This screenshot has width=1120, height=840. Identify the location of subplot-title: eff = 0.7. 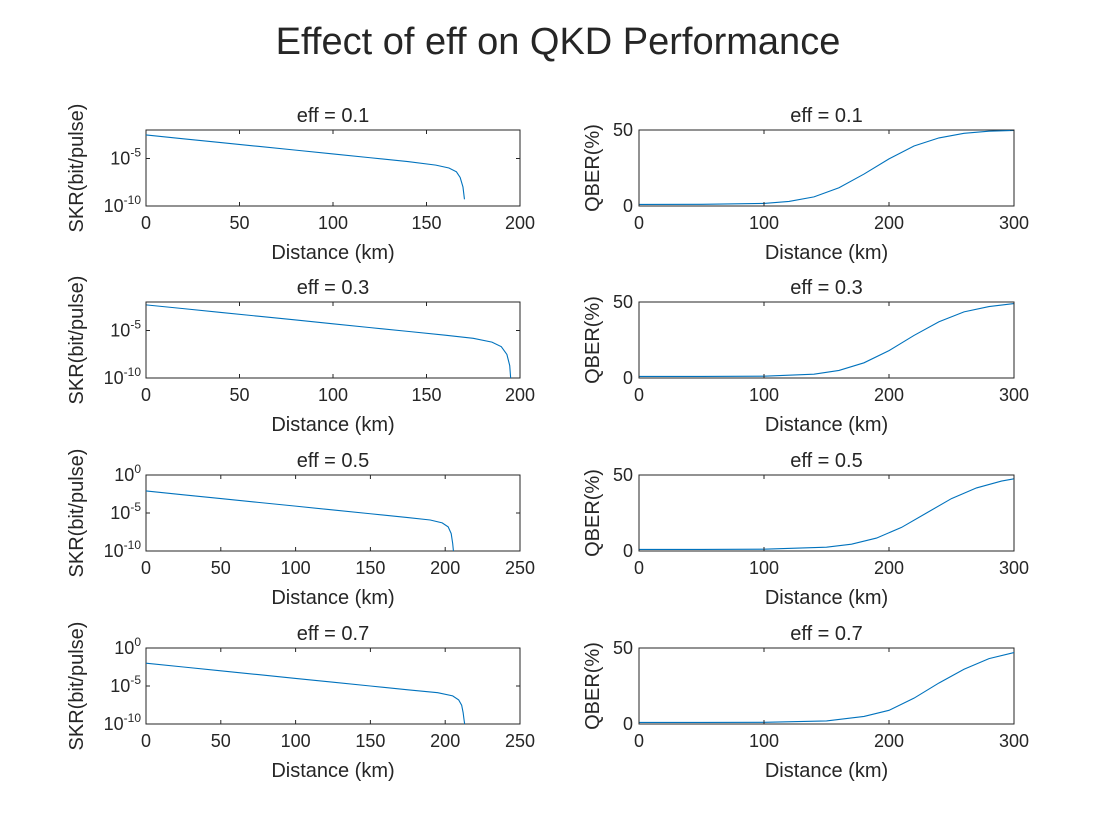
(333, 634).